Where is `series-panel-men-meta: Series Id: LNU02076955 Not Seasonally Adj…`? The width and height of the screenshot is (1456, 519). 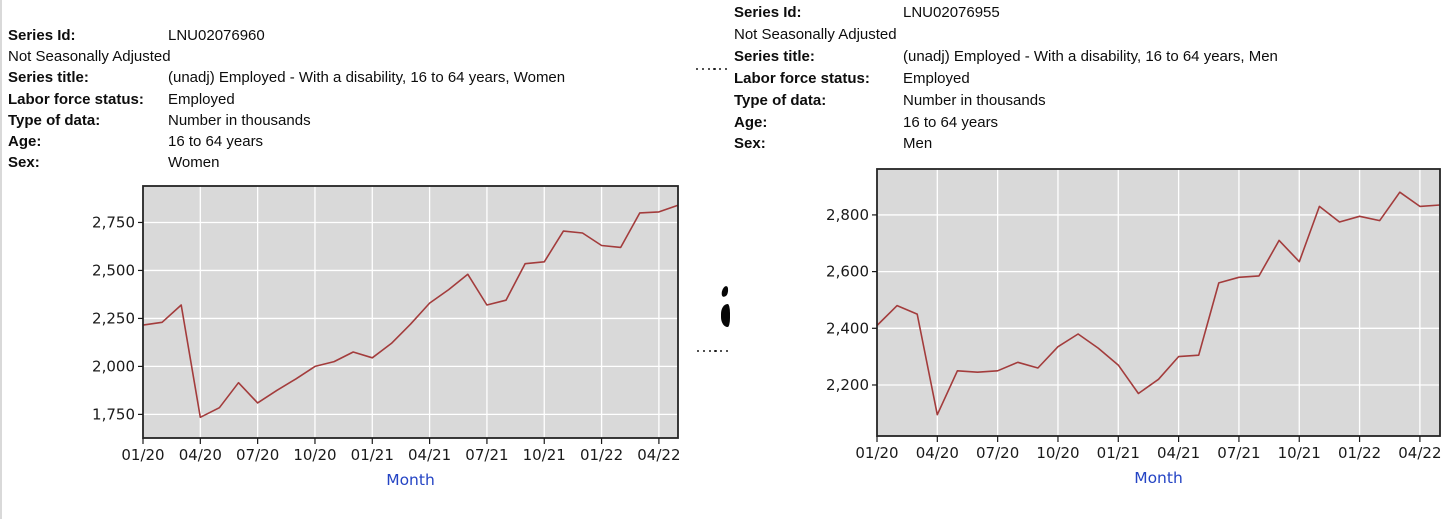
series-panel-men-meta: Series Id: LNU02076955 Not Seasonally Adj… is located at coordinates (1006, 78).